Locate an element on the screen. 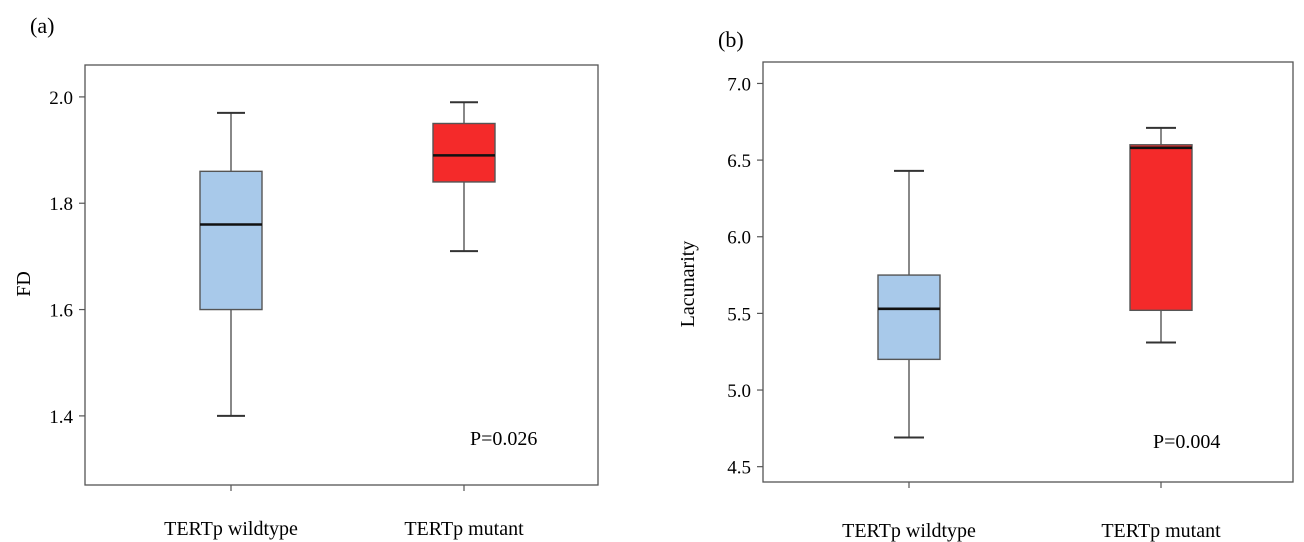  panel-a-y-tick-label: 1.8 is located at coordinates (61, 204).